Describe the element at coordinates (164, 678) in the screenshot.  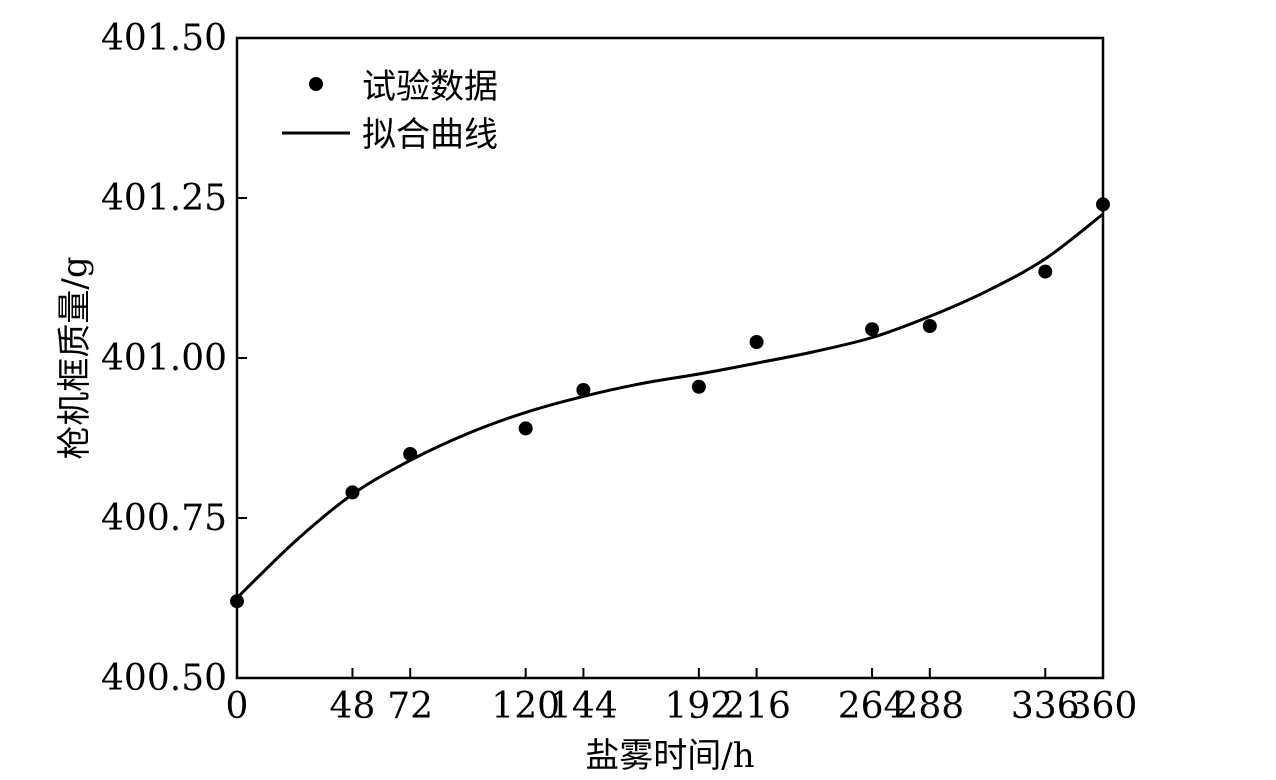
I see `y-tick-label: 400.50` at that location.